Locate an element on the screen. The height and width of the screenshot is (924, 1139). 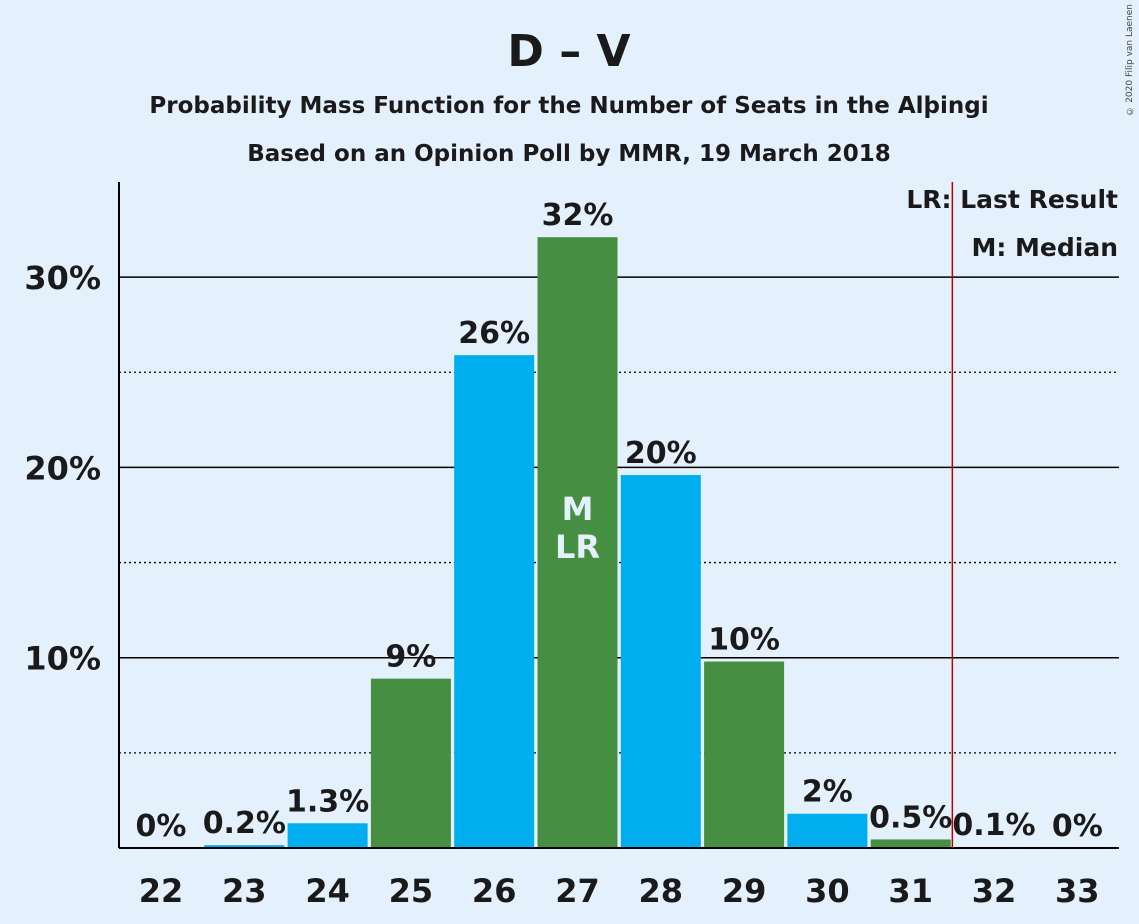
x-tick-label: 24 is located at coordinates (327, 891).